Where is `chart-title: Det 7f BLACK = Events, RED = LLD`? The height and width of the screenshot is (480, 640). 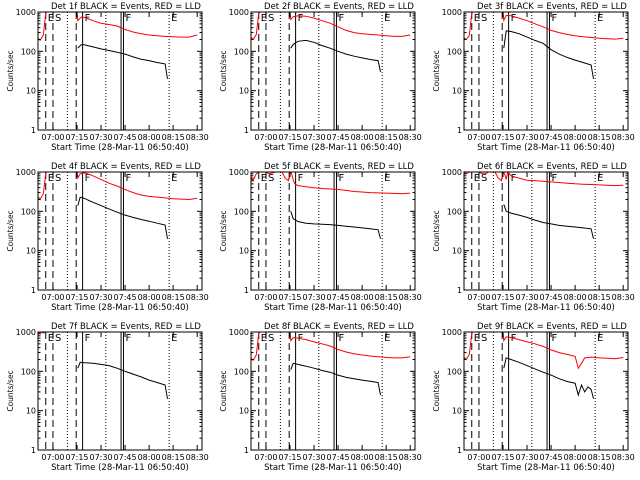
chart-title: Det 7f BLACK = Events, RED = LLD is located at coordinates (126, 327).